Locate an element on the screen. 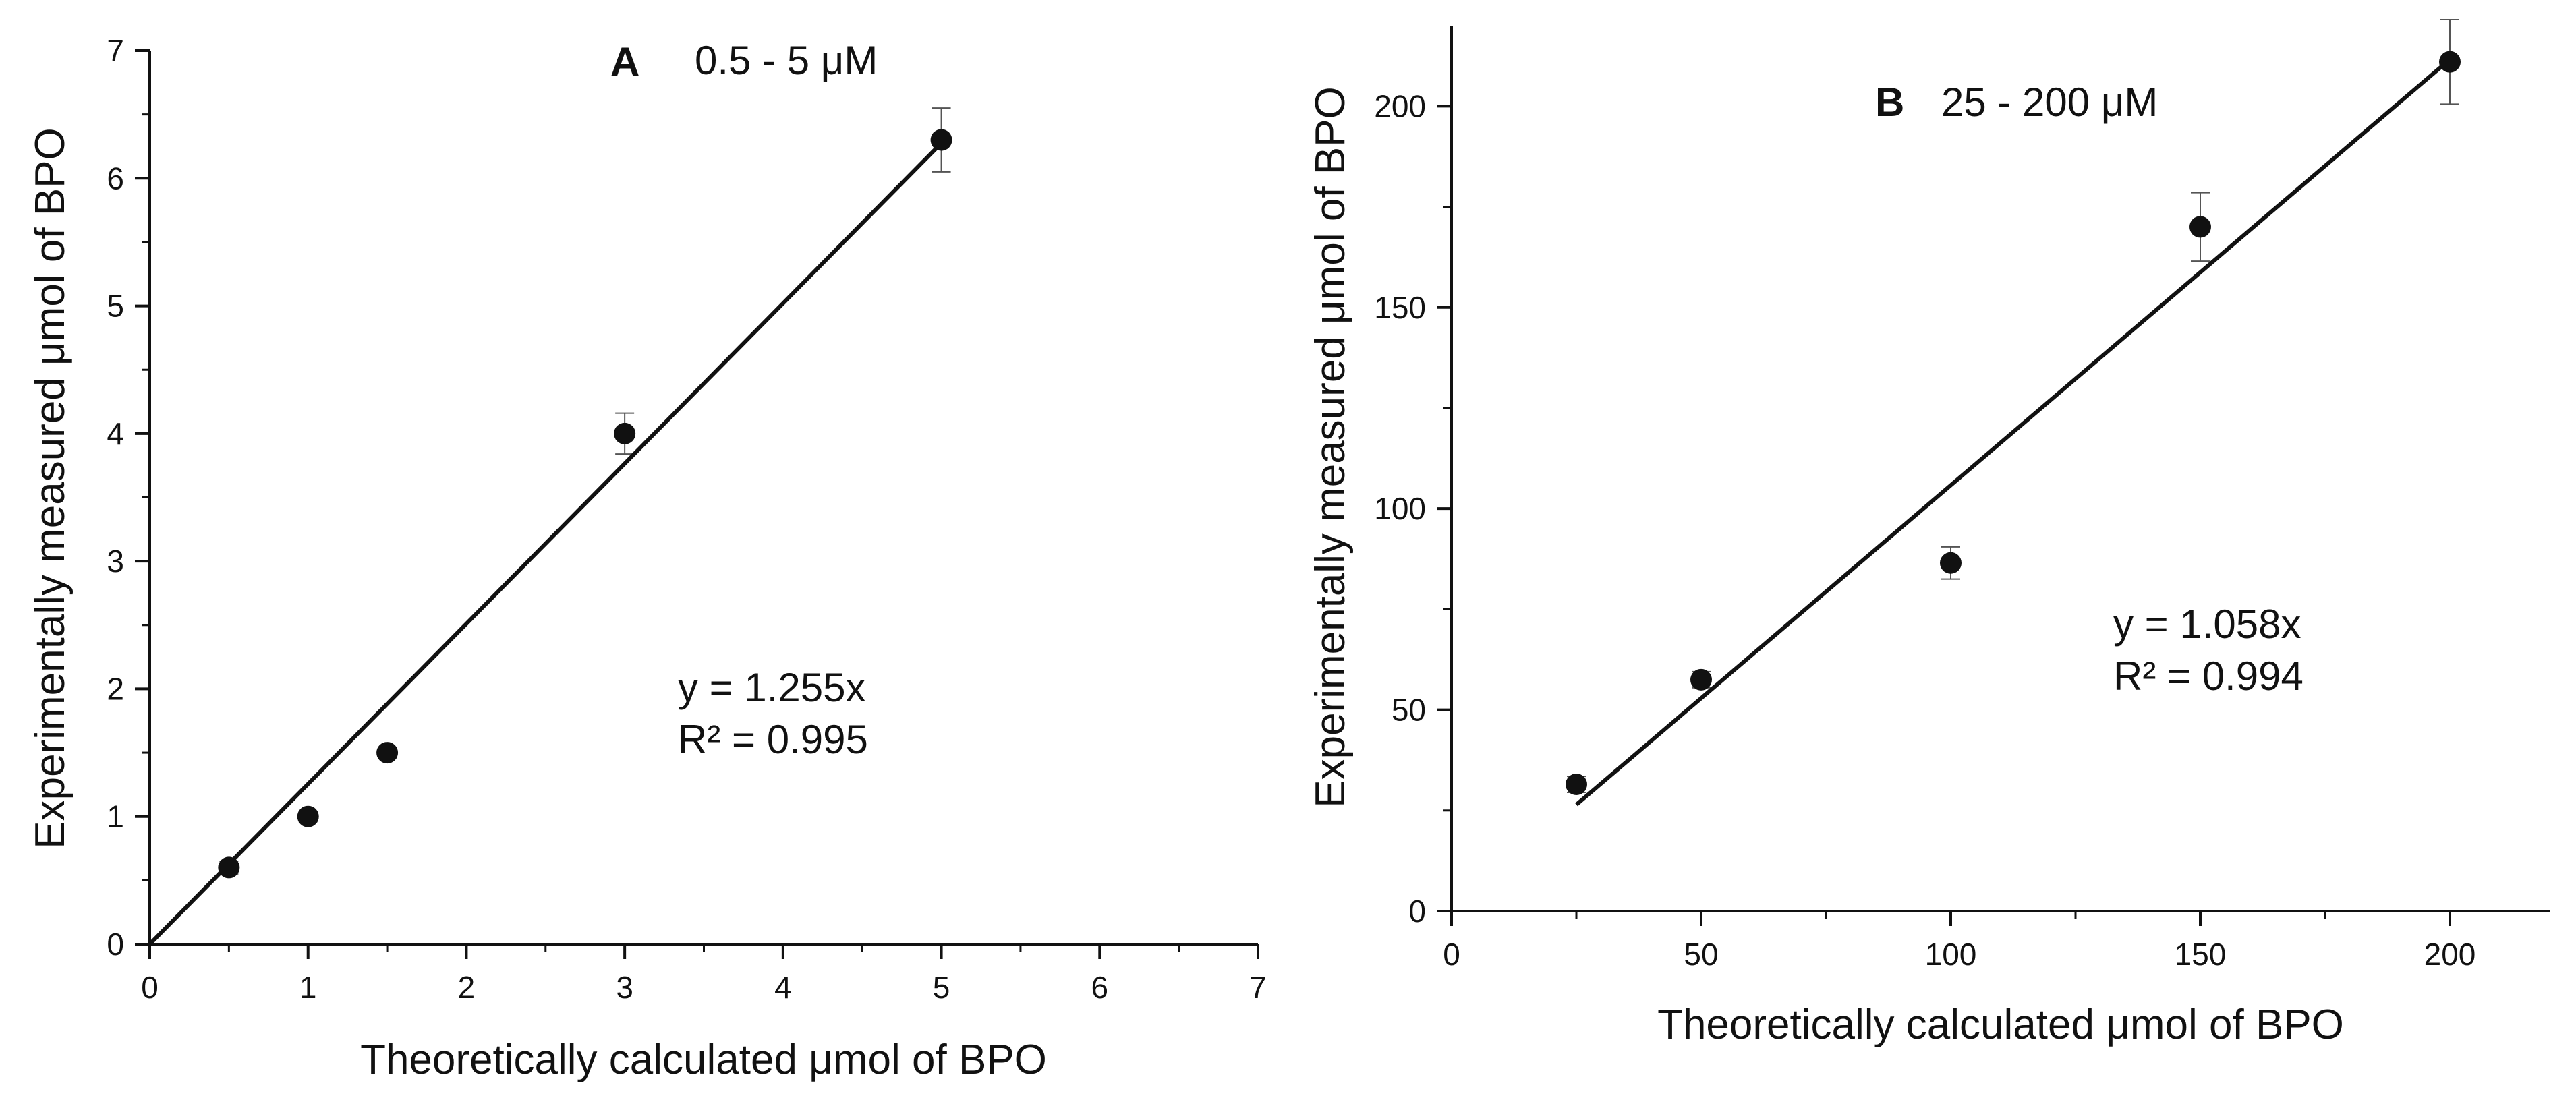  panel-a-r-squared: R² = 0.995 is located at coordinates (773, 739).